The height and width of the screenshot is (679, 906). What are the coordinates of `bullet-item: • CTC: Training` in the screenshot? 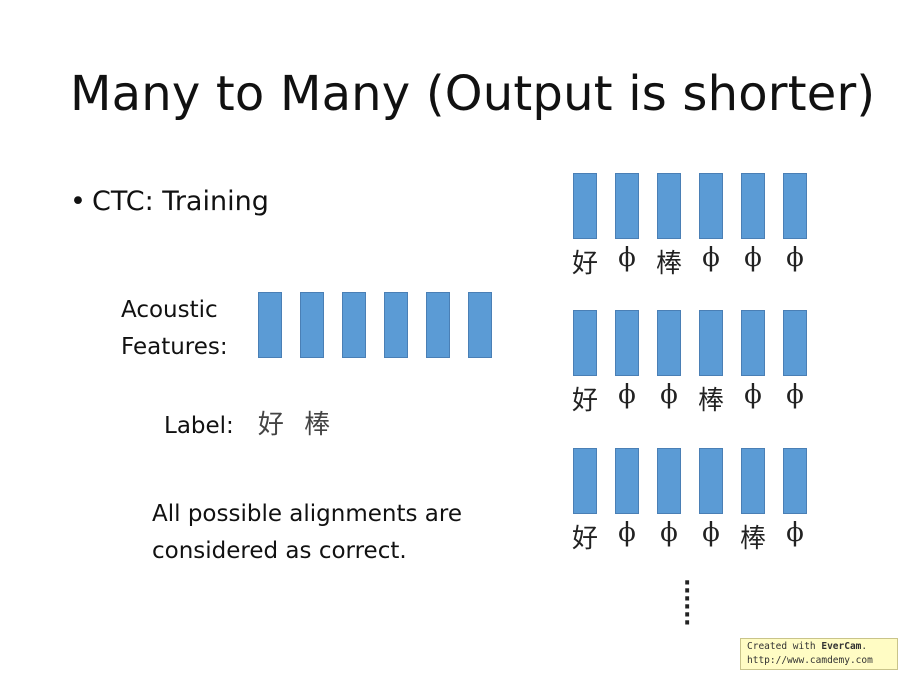 It's located at (169, 201).